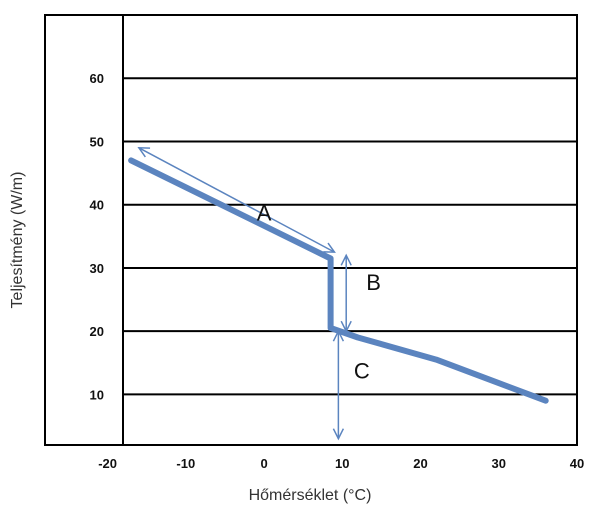 The height and width of the screenshot is (507, 595). Describe the element at coordinates (360, 293) in the screenshot. I see `annotation-b: B` at that location.